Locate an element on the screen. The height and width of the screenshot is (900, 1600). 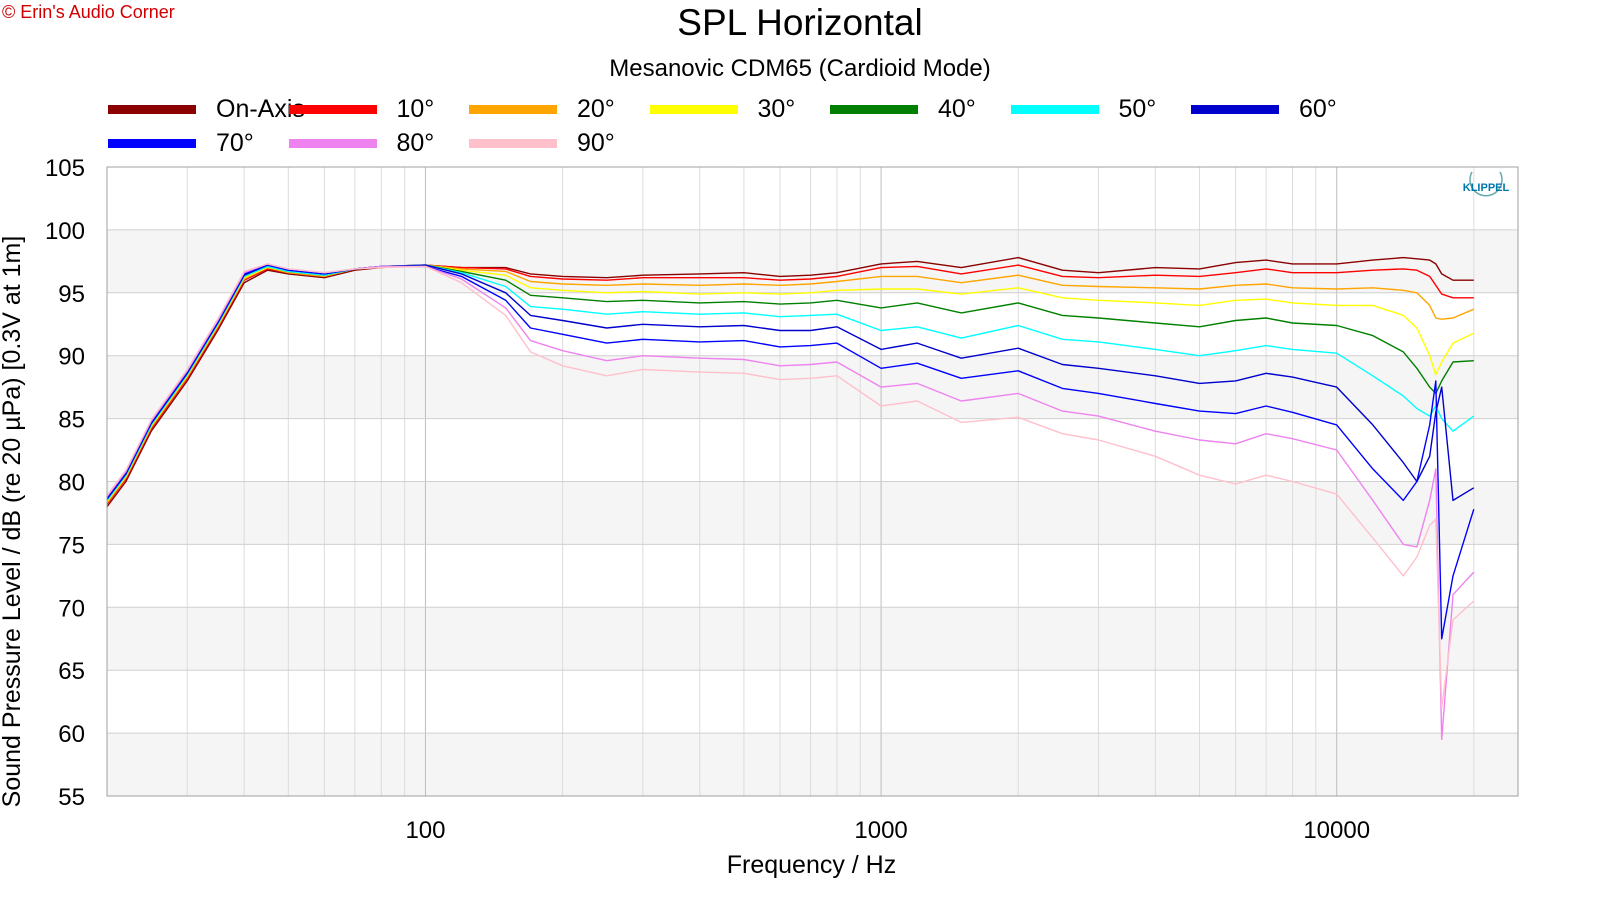
y-tick-label: 100 is located at coordinates (65, 231).